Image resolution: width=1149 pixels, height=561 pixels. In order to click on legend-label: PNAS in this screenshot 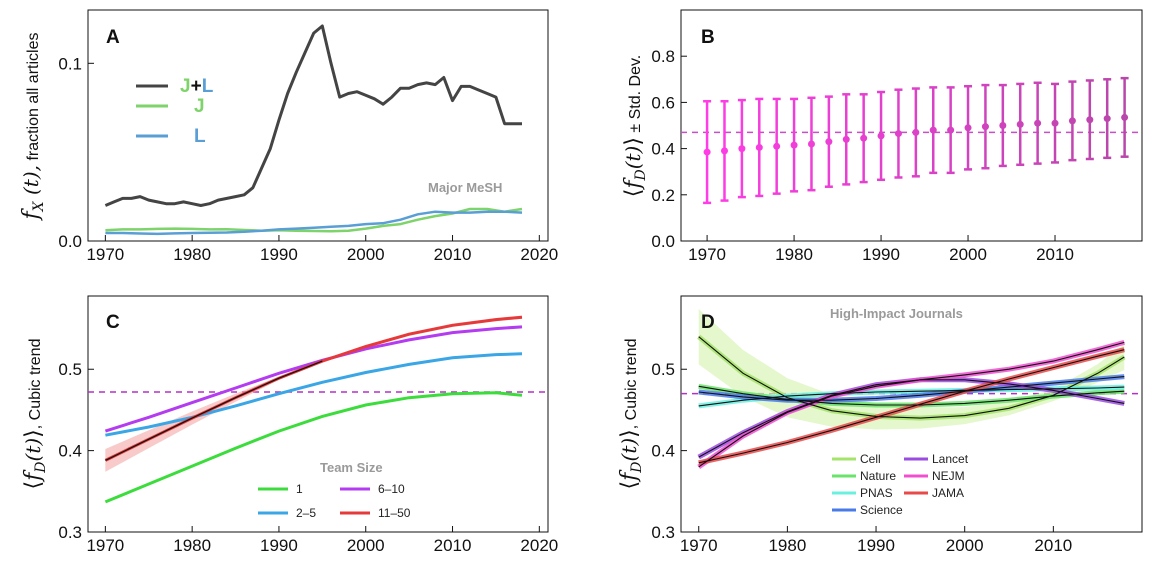, I will do `click(876, 493)`.